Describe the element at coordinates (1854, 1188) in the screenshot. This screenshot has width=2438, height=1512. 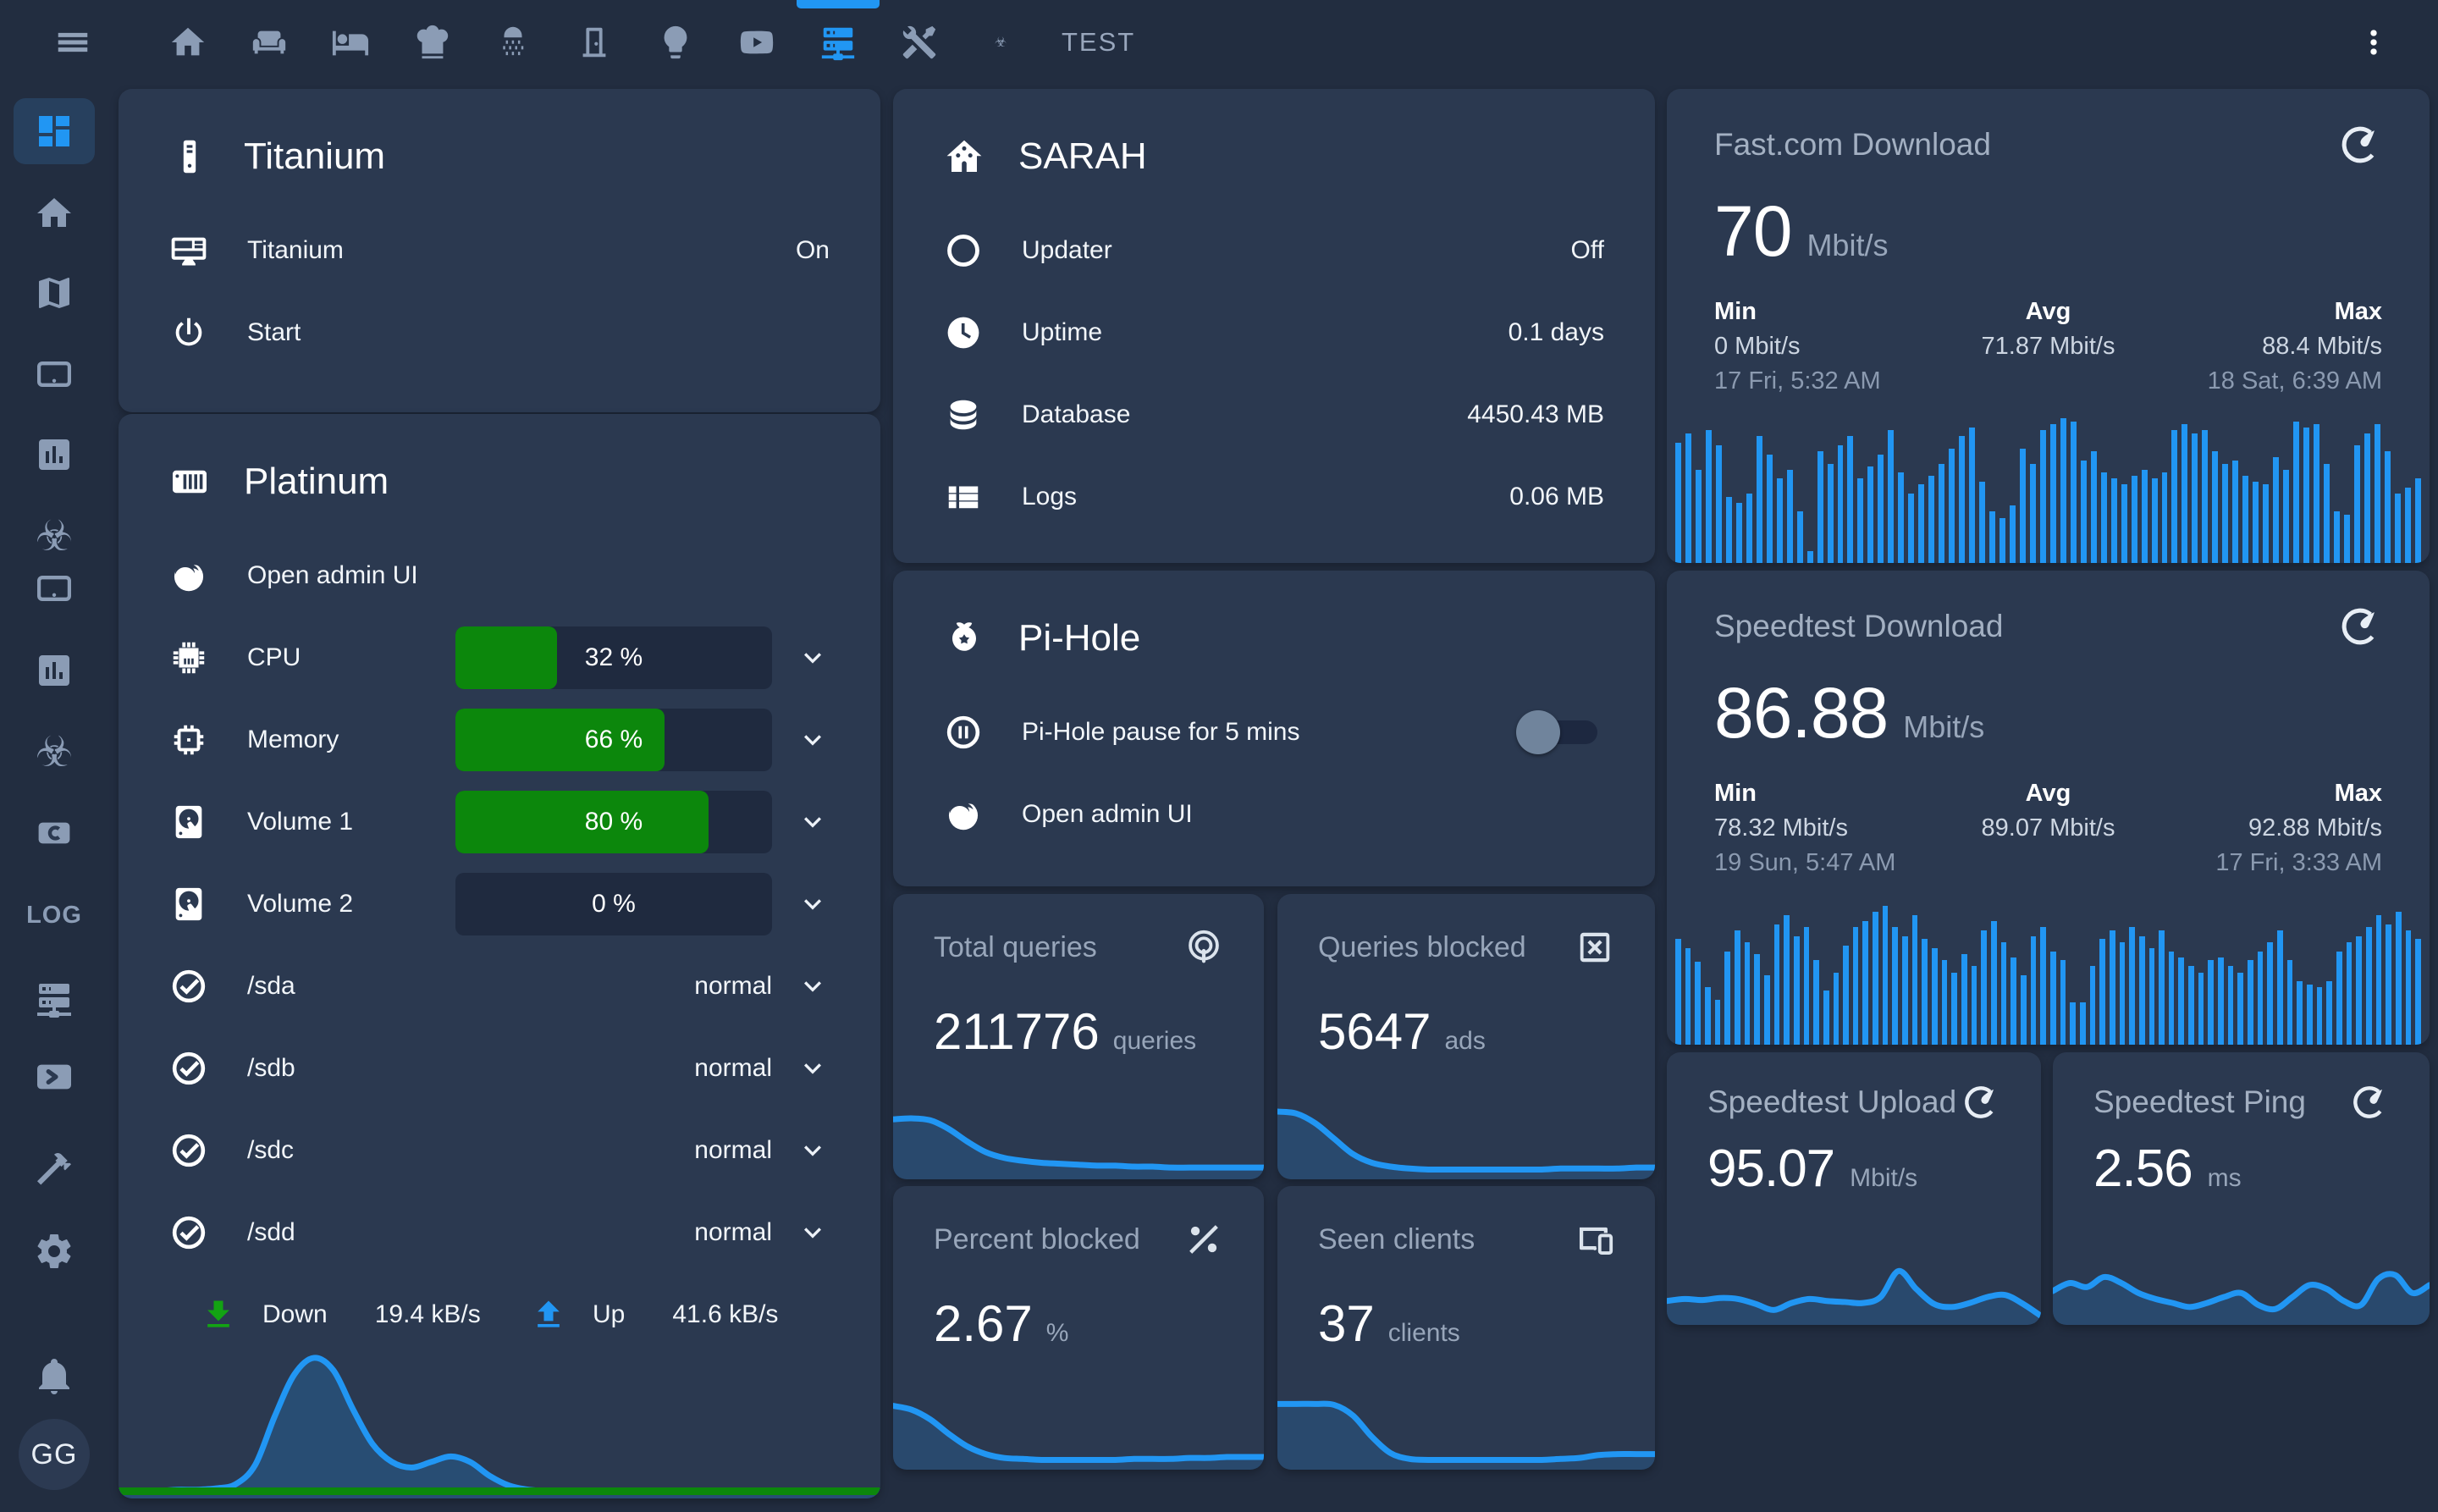
I see `card-speedtest-upload: Speedtest Upload 95.07 Mbit/s` at that location.